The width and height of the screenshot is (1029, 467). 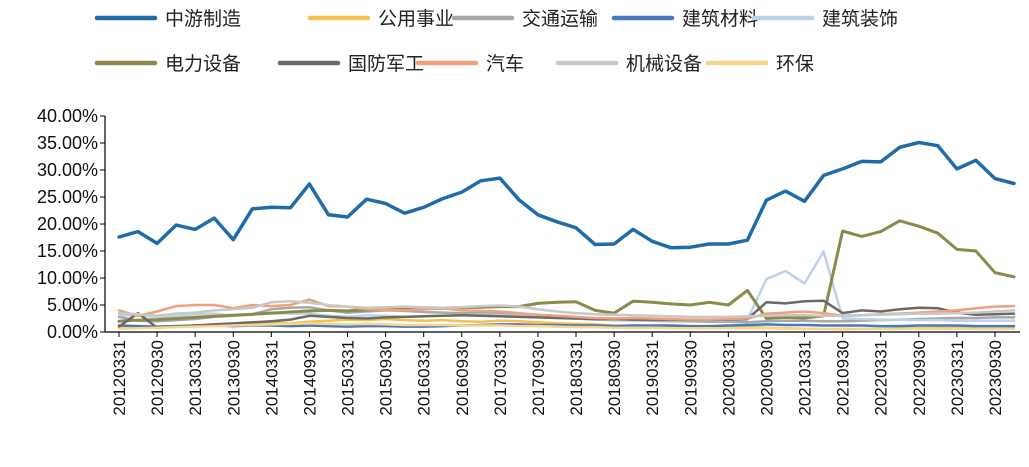 I want to click on legend-item: 电力设备, so click(x=167, y=64).